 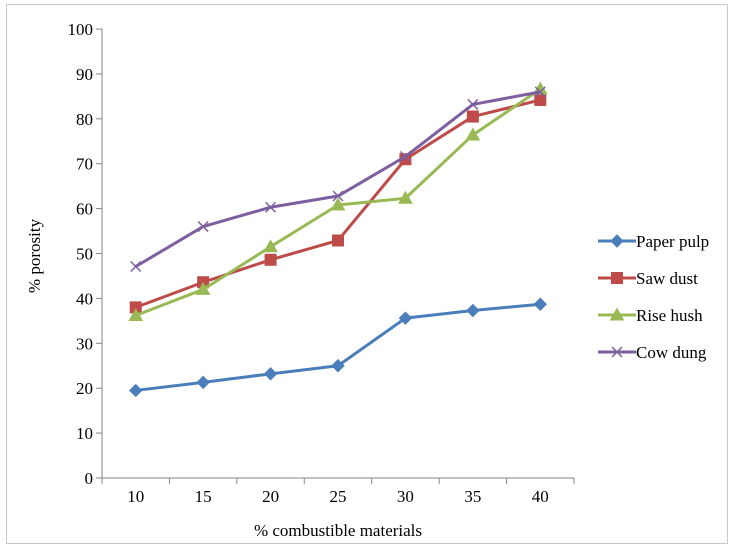 I want to click on y-tick-label: 0, so click(x=89, y=478).